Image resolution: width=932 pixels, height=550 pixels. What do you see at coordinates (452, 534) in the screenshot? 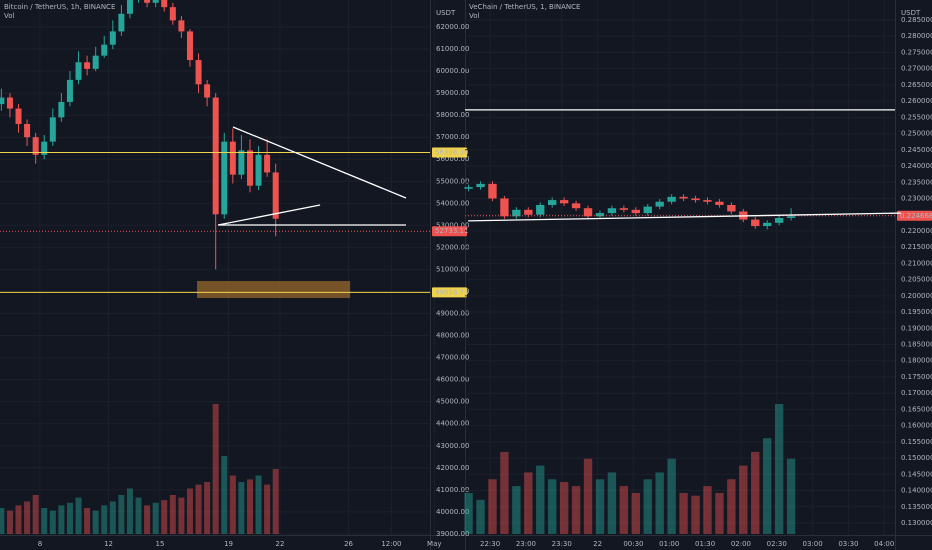
I see `y-tick-label: 39000.00` at bounding box center [452, 534].